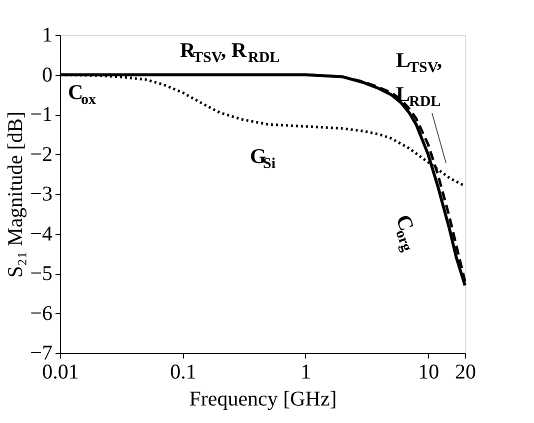 Image resolution: width=534 pixels, height=423 pixels. What do you see at coordinates (41, 233) in the screenshot?
I see `y-tick-label: −4` at bounding box center [41, 233].